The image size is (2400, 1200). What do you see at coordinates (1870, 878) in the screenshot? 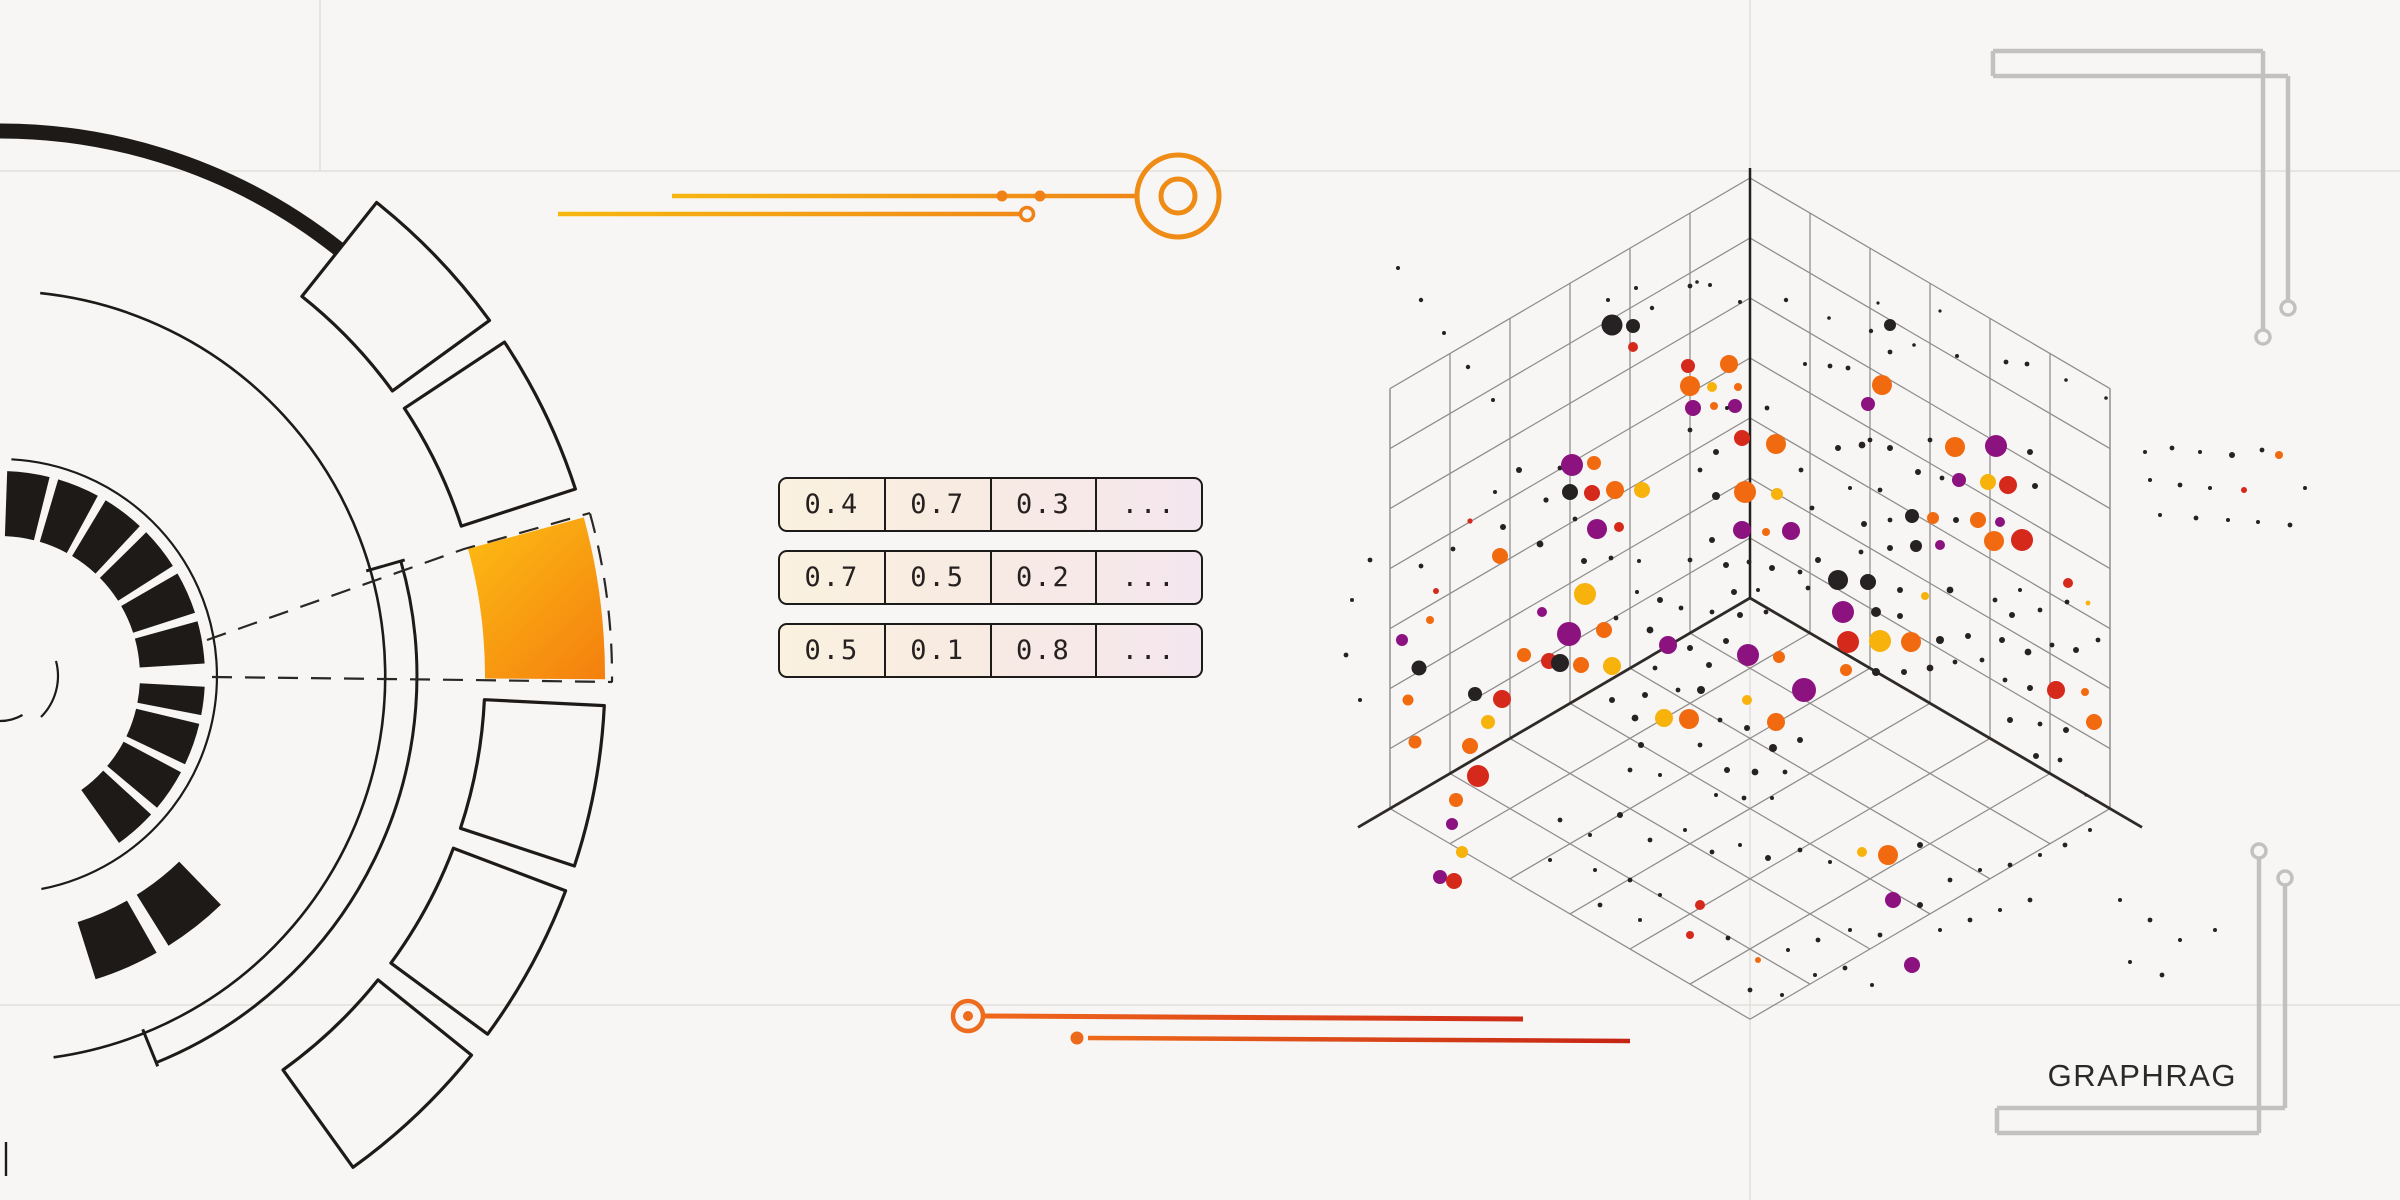
I see `floor-grid-line` at bounding box center [1870, 878].